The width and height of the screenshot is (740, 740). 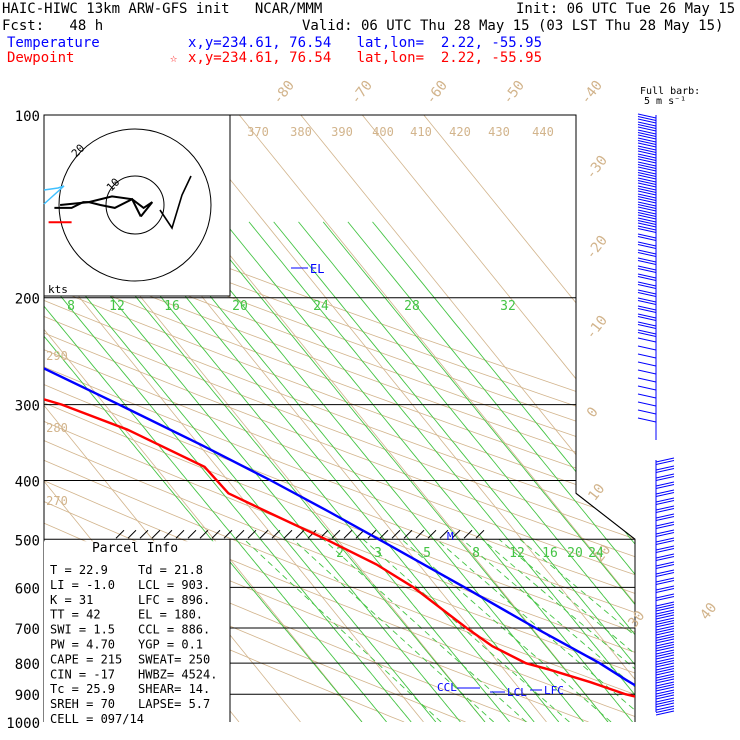 I want to click on parcel-row-right: SWEAT= 250, so click(x=174, y=659).